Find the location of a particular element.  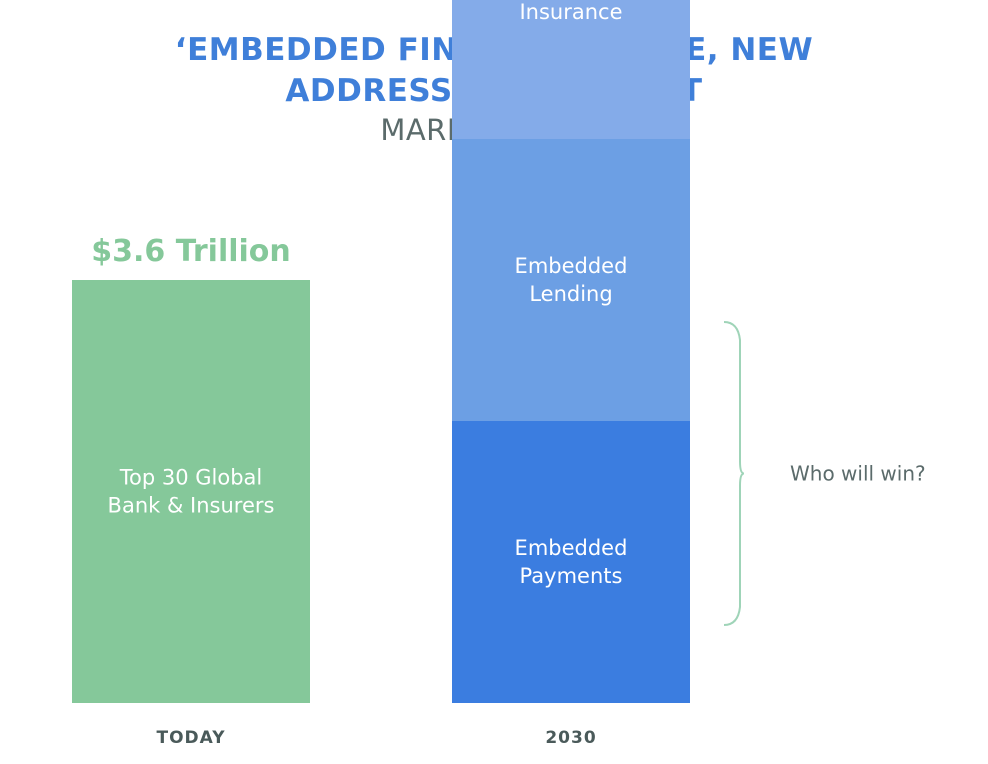

segment-label-2030-1-1: Lending is located at coordinates (570, 294).